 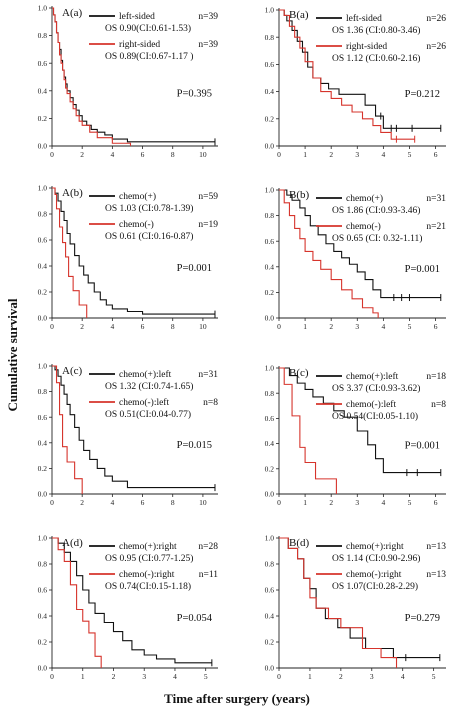 What do you see at coordinates (208, 17) in the screenshot?
I see `legend-n: n=39` at bounding box center [208, 17].